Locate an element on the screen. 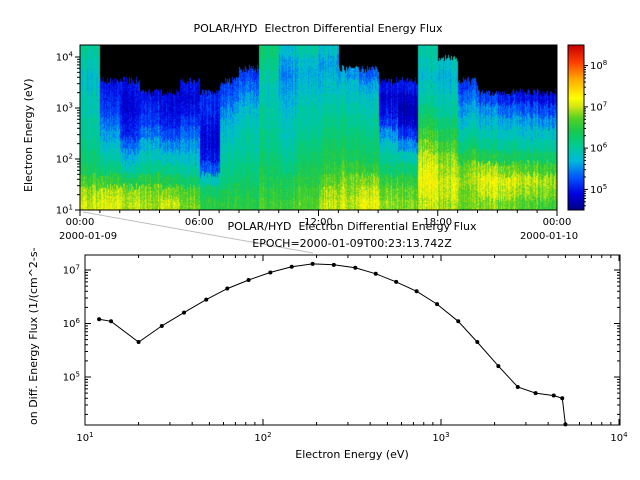 Image resolution: width=640 pixels, height=480 pixels. start-date-label: 2000-01-09 is located at coordinates (88, 236).